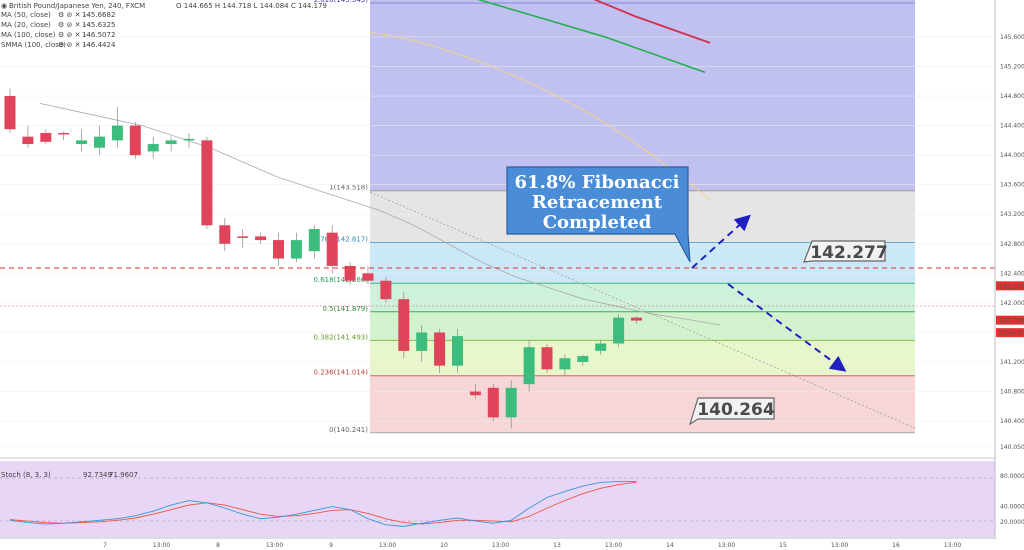  Describe the element at coordinates (97, 475) in the screenshot. I see `stoch-k-value: 92.7349` at that location.